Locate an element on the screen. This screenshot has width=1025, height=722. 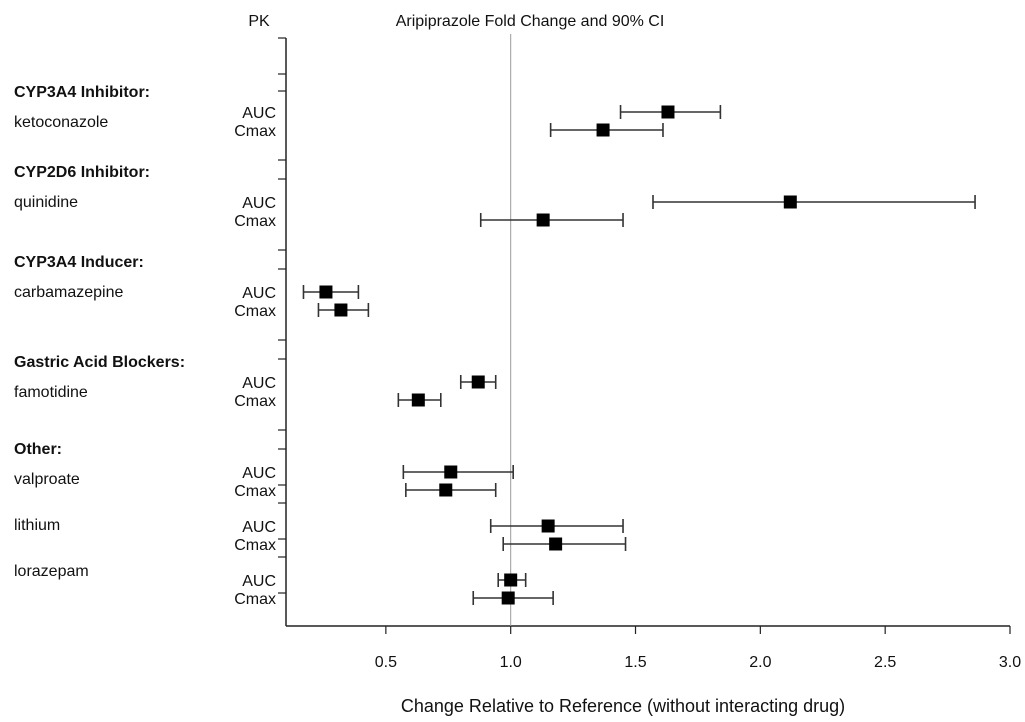
drug-label: lorazepam is located at coordinates (51, 571).